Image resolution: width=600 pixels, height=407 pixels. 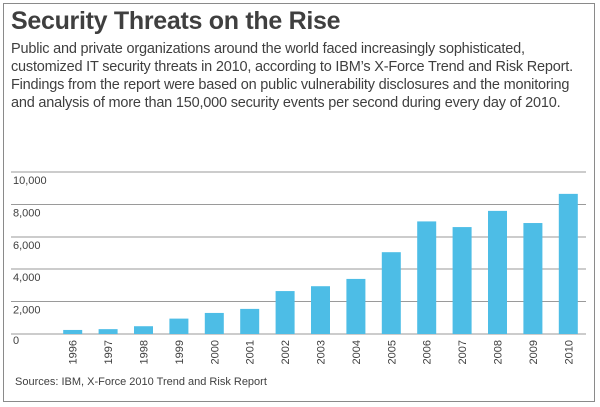 What do you see at coordinates (143, 330) in the screenshot?
I see `bar-1998` at bounding box center [143, 330].